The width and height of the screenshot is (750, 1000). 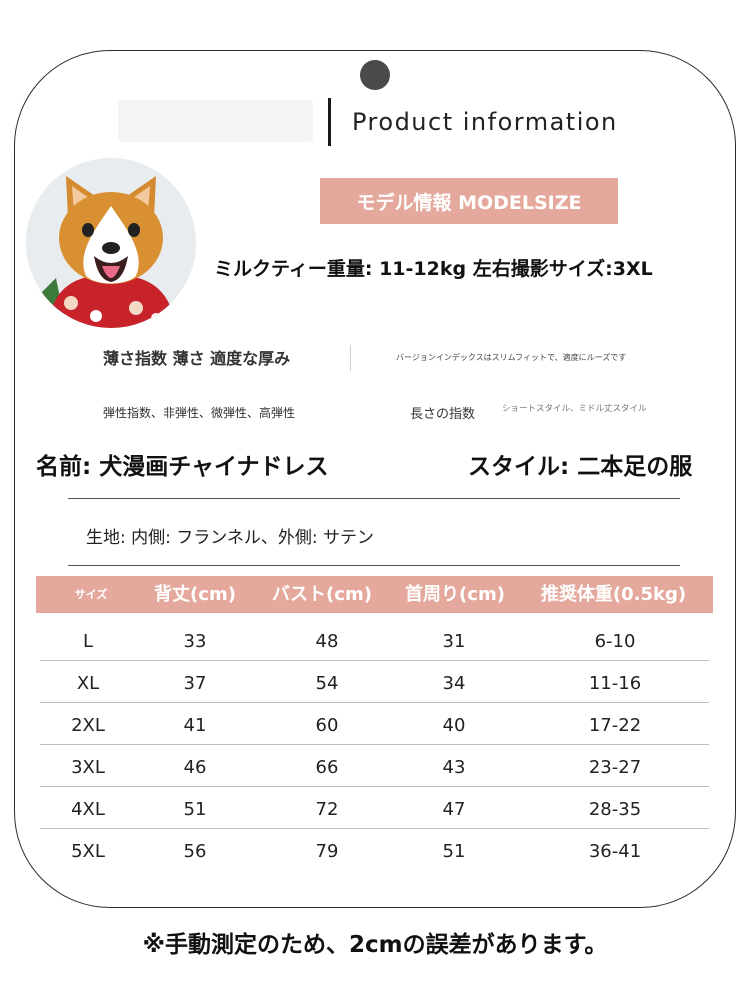 What do you see at coordinates (433, 269) in the screenshot?
I see `model-description: ミルクティー重量: 11-12kg 左右撮影サイズ:3XL` at bounding box center [433, 269].